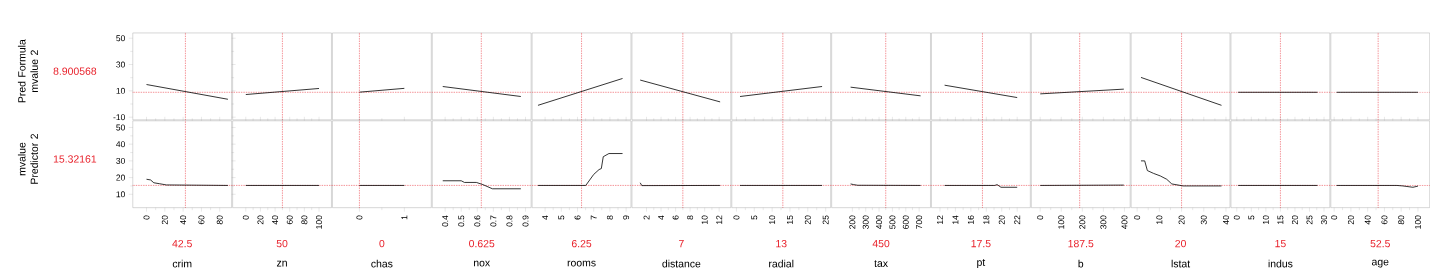 The image size is (1430, 275). What do you see at coordinates (382, 244) in the screenshot?
I see `ref-line-label: 0` at bounding box center [382, 244].